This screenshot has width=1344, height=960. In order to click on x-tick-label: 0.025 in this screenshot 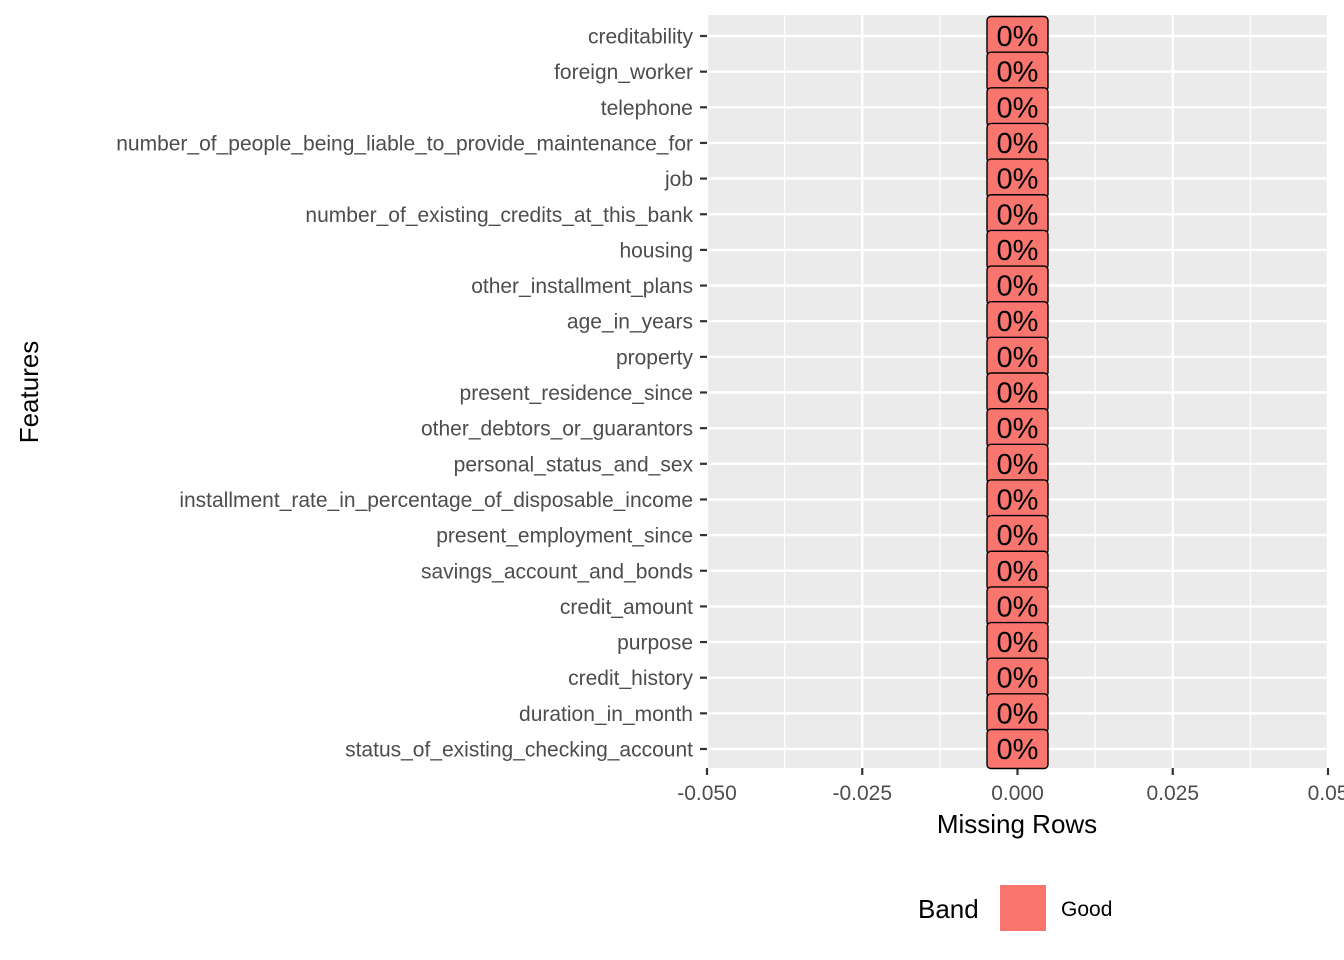, I will do `click(1172, 793)`.